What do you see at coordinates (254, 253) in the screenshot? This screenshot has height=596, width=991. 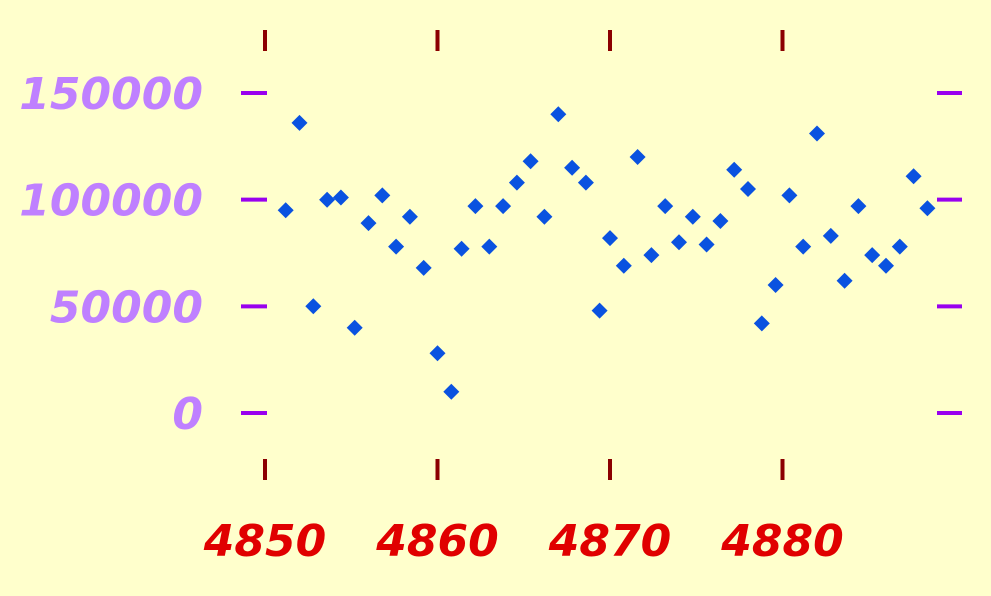 I see `y-axis-left-ticks` at bounding box center [254, 253].